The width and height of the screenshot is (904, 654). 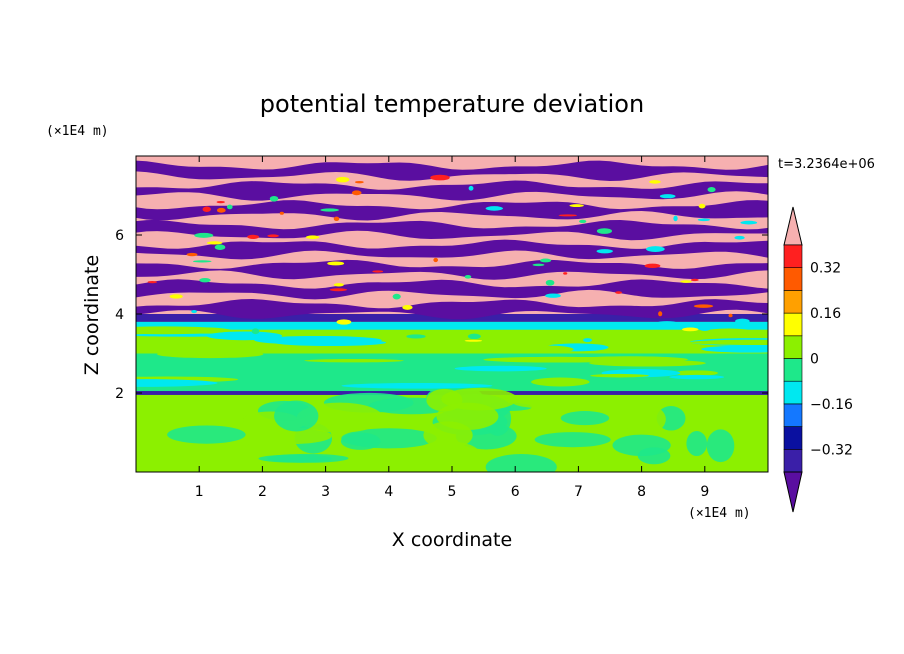 I want to click on time-label: t=3.2364e+06, so click(x=826, y=164).